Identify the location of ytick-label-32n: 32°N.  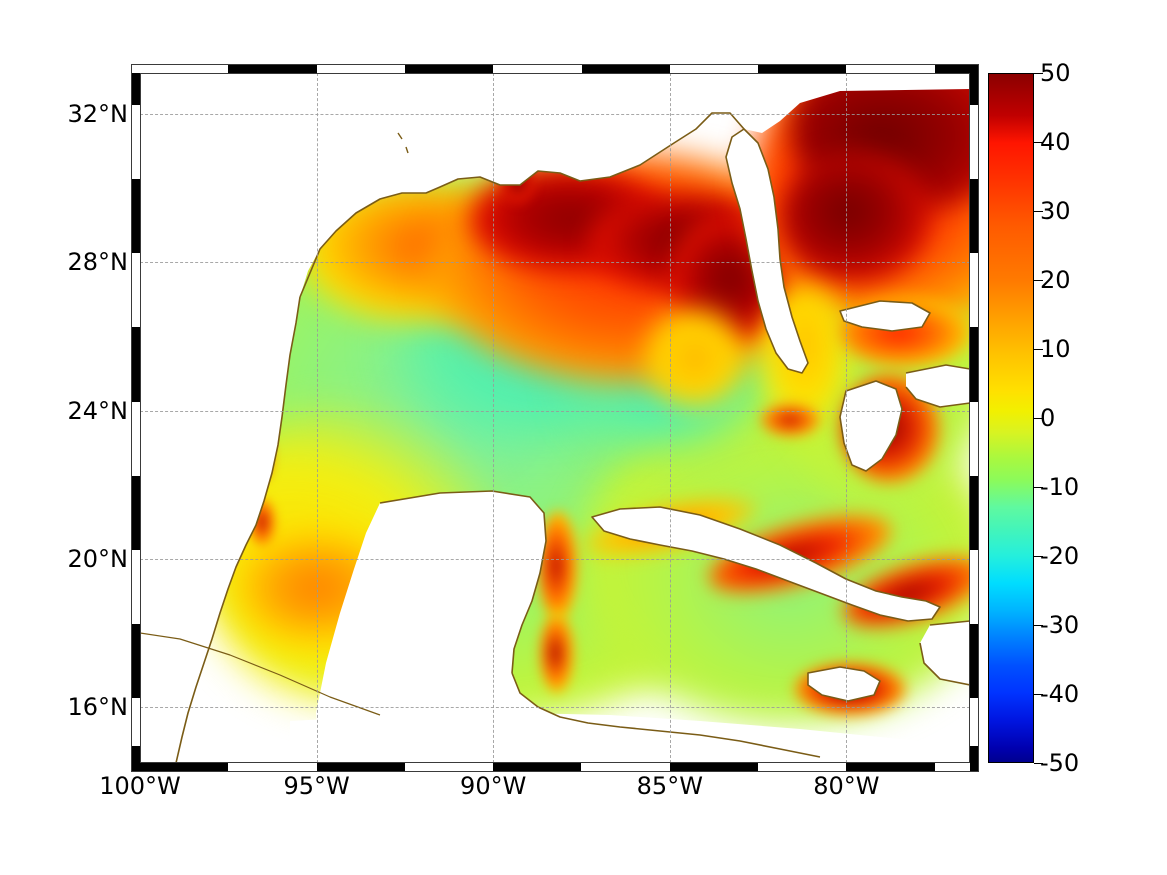
(98, 113).